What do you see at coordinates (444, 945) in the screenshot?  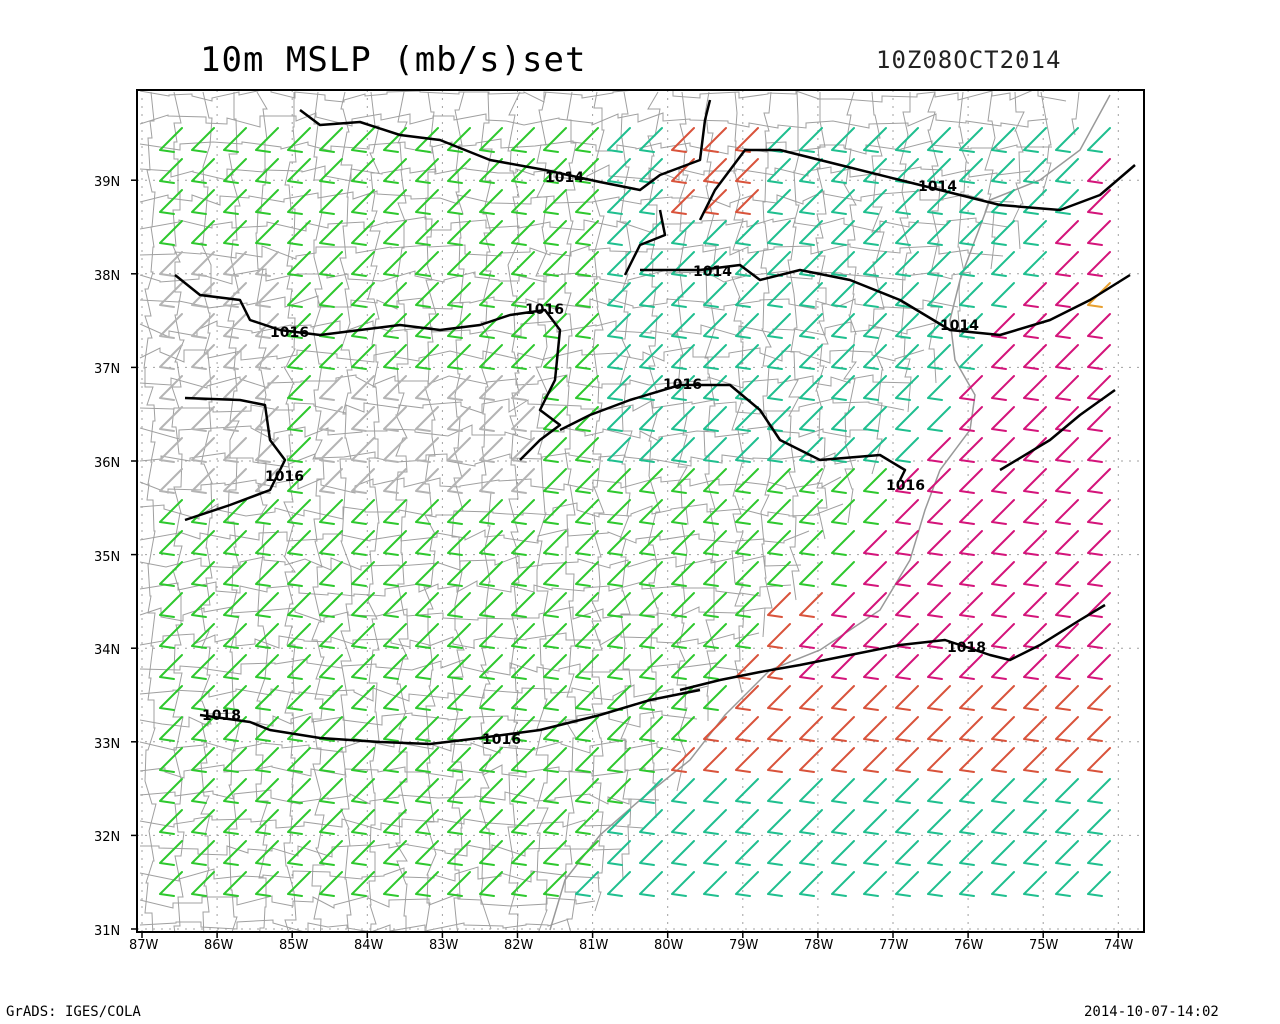 I see `x-tick-label: 83W` at bounding box center [444, 945].